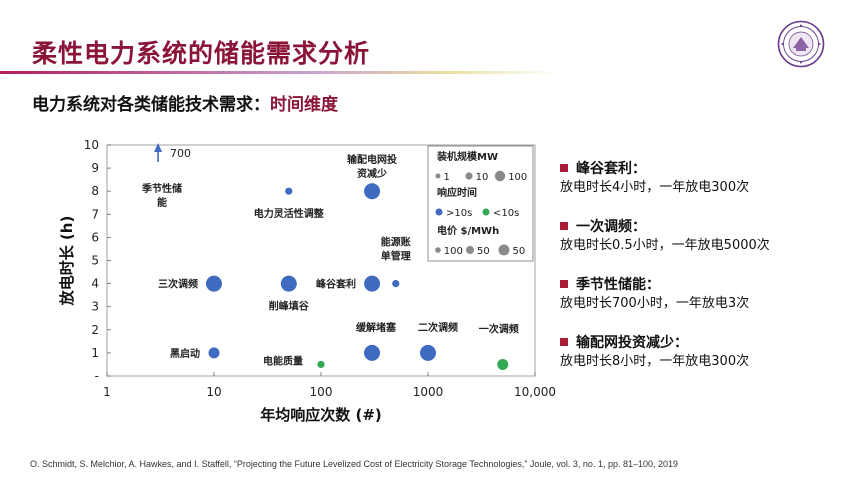 The width and height of the screenshot is (842, 500). Describe the element at coordinates (280, 72) in the screenshot. I see `title-underline` at that location.